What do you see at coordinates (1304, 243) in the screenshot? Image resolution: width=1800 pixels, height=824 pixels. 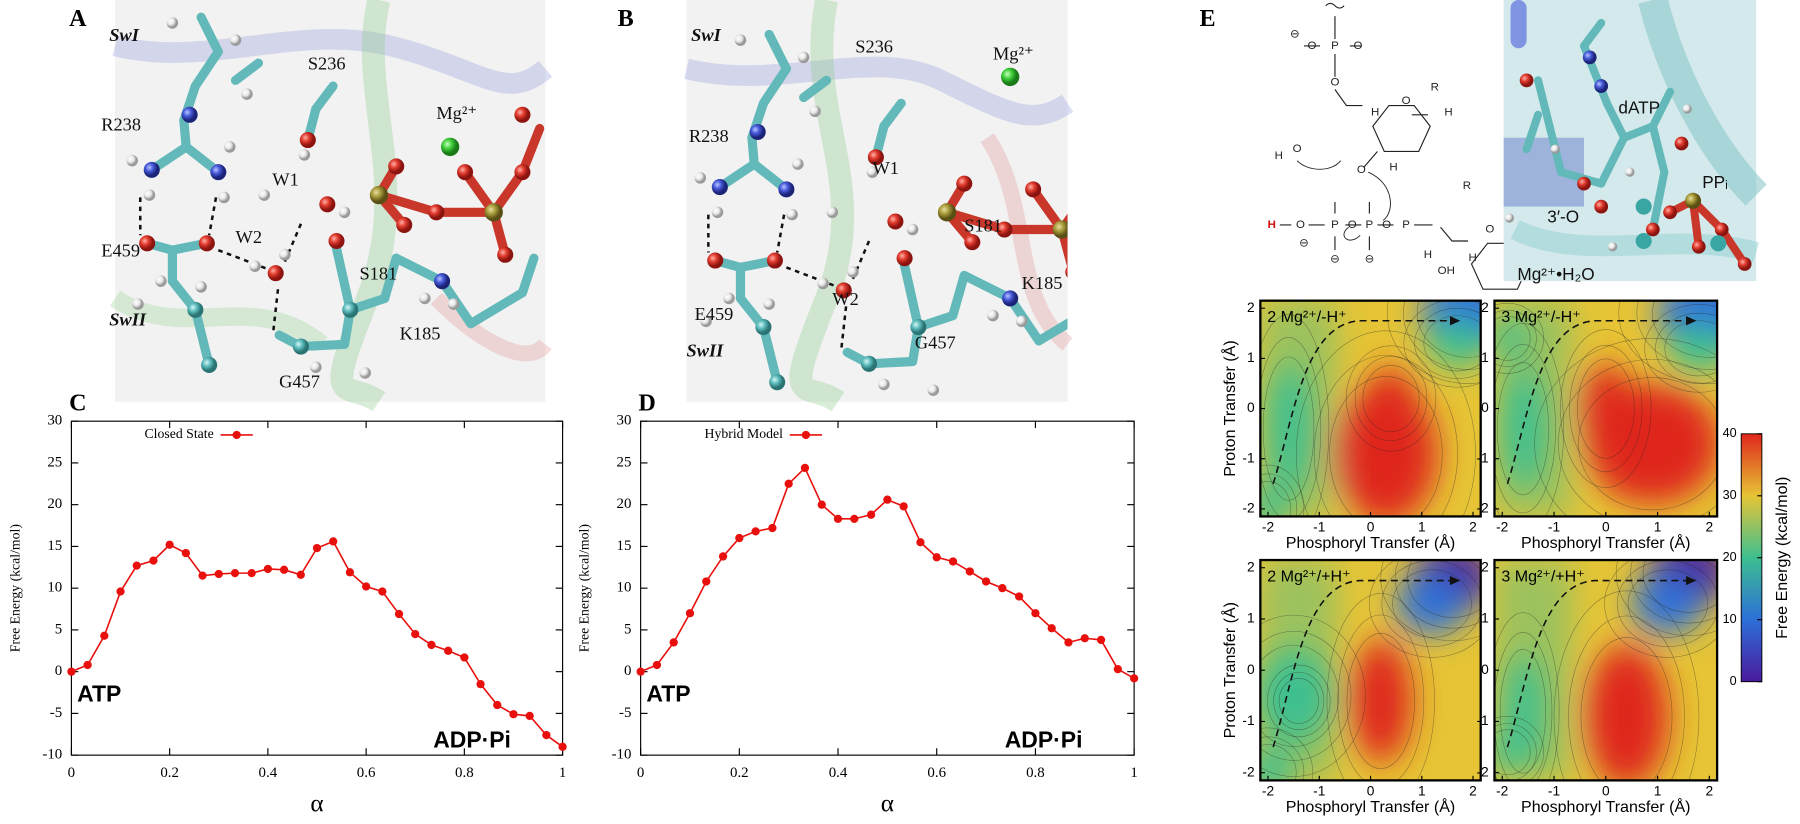 I see `scheme-atom: ⊖` at bounding box center [1304, 243].